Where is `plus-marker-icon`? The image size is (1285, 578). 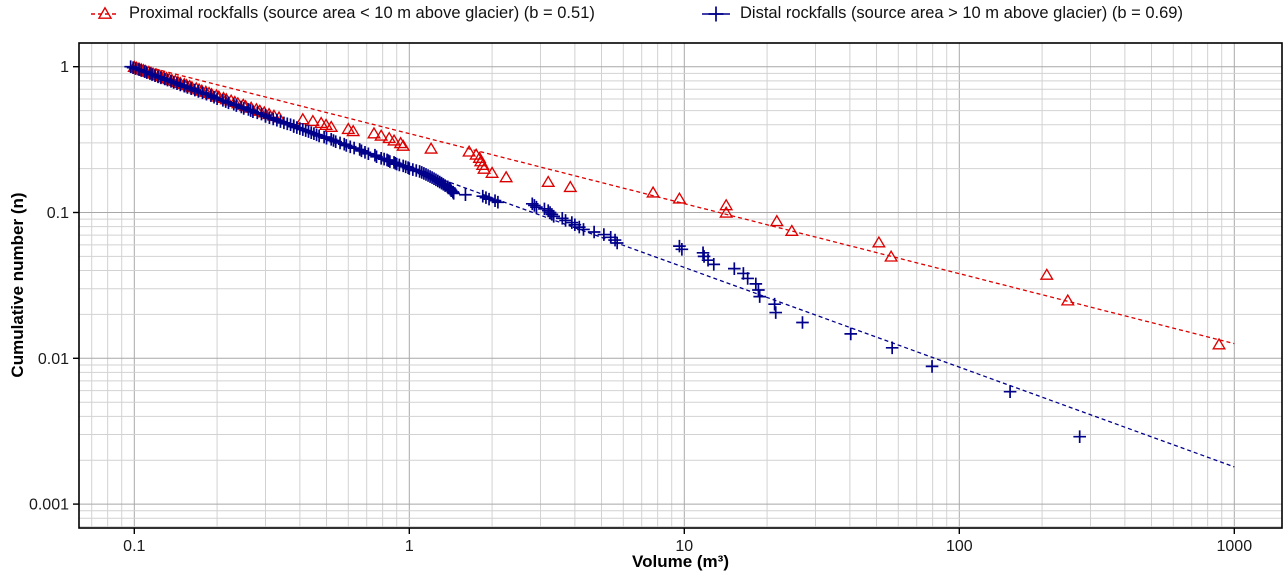 plus-marker-icon is located at coordinates (716, 14).